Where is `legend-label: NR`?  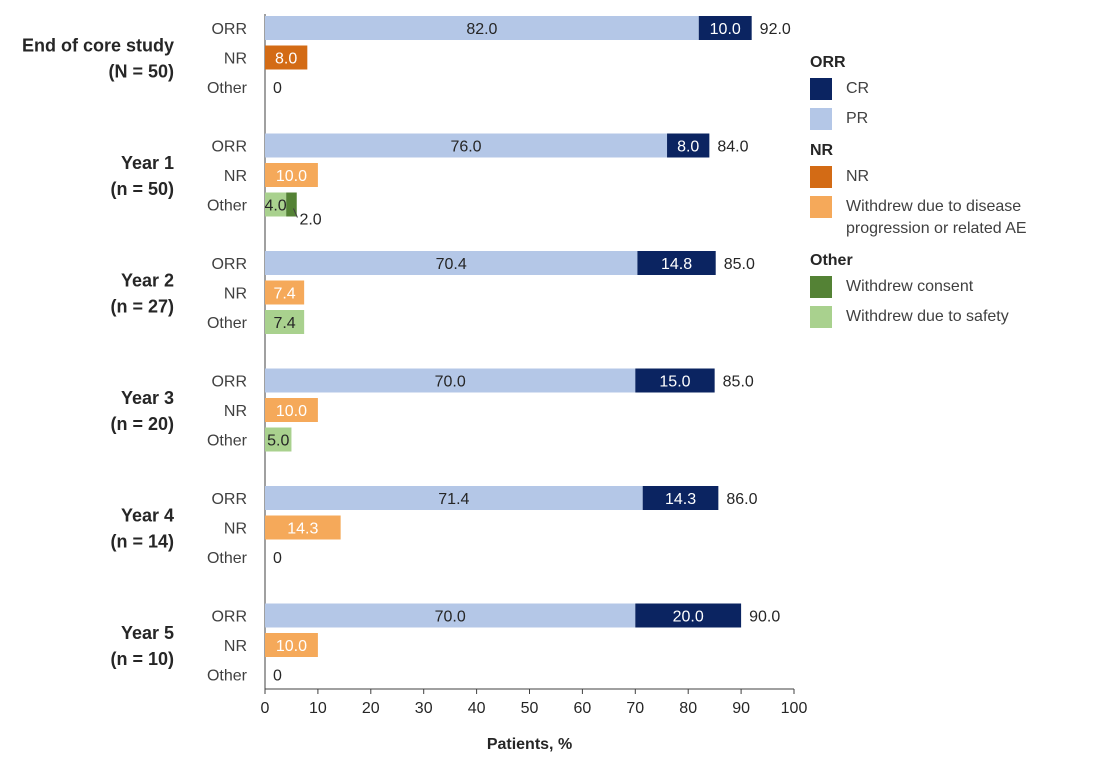 legend-label: NR is located at coordinates (858, 176).